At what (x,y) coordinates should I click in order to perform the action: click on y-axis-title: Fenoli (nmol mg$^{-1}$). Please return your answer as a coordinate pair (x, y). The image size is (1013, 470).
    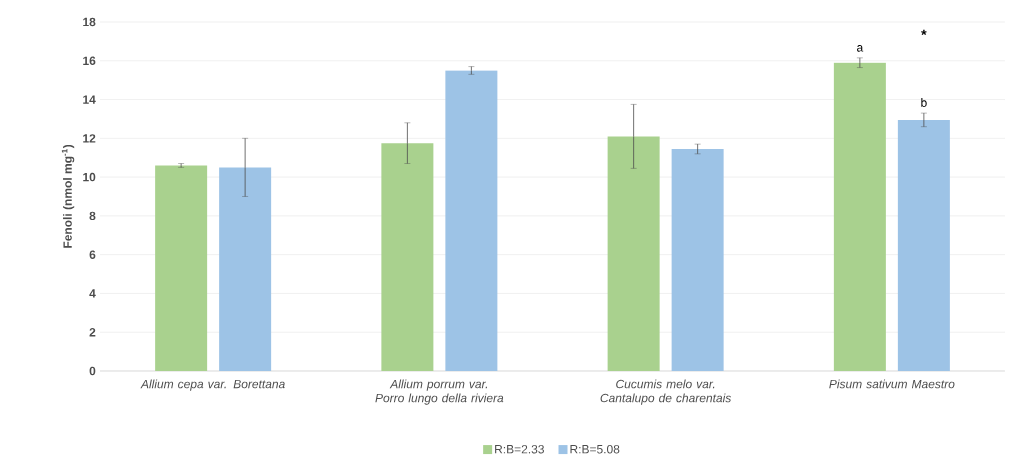
    Looking at the image, I should click on (68, 196).